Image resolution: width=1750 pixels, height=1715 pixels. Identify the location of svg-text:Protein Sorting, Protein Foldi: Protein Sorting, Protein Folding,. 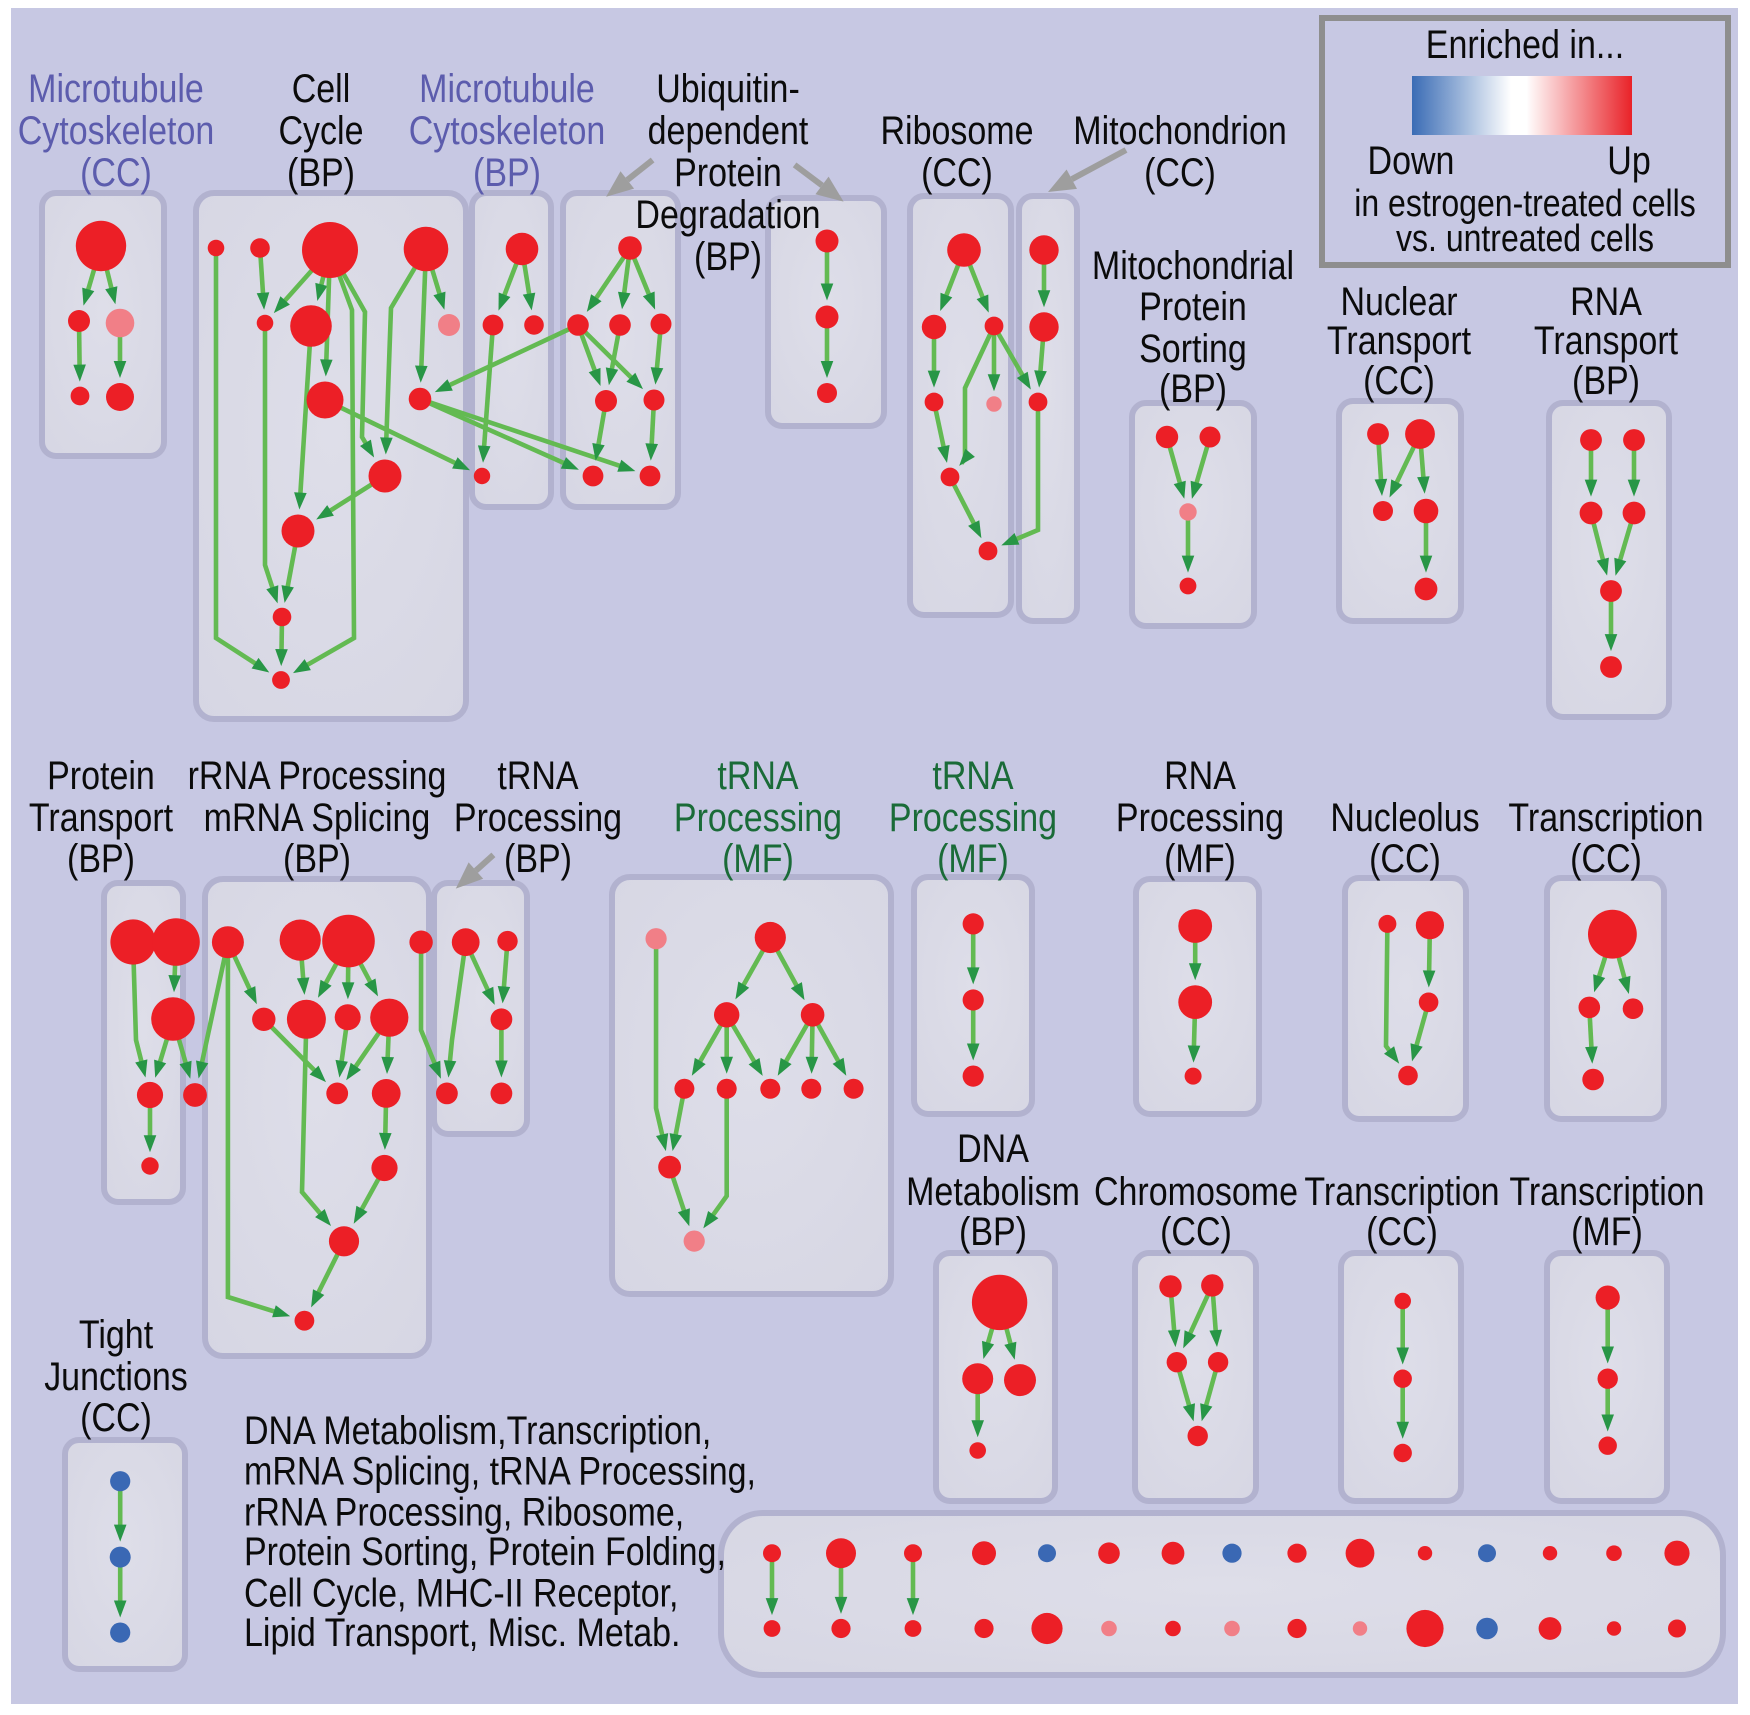
(485, 1552).